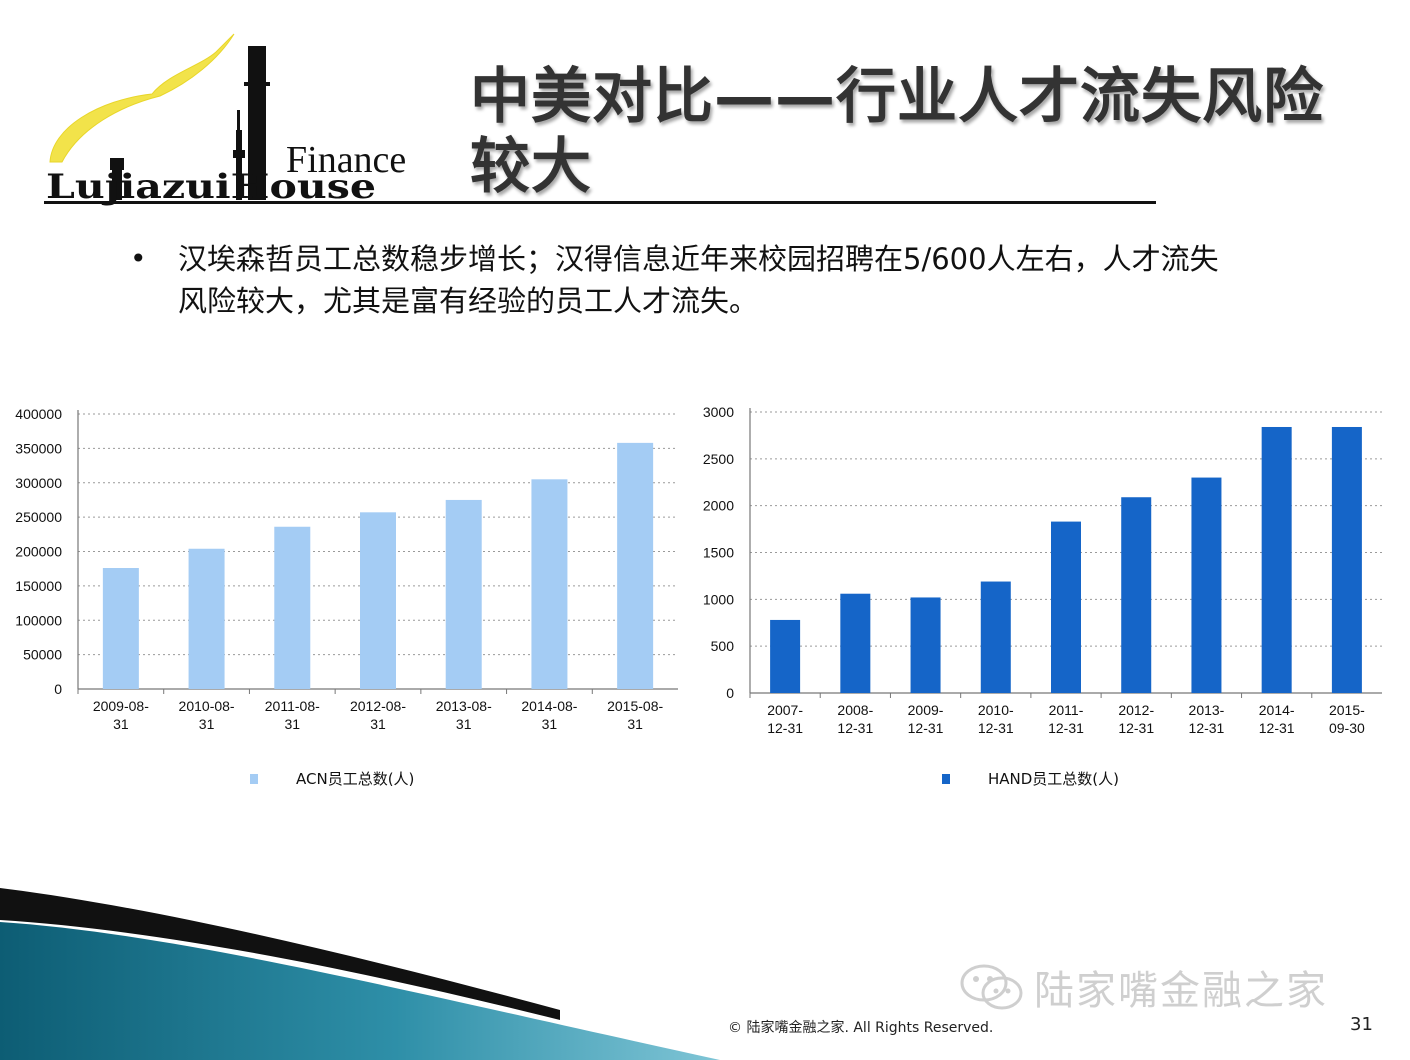 This screenshot has width=1410, height=1060. Describe the element at coordinates (207, 706) in the screenshot. I see `x-tick-label: 2010-08-` at that location.